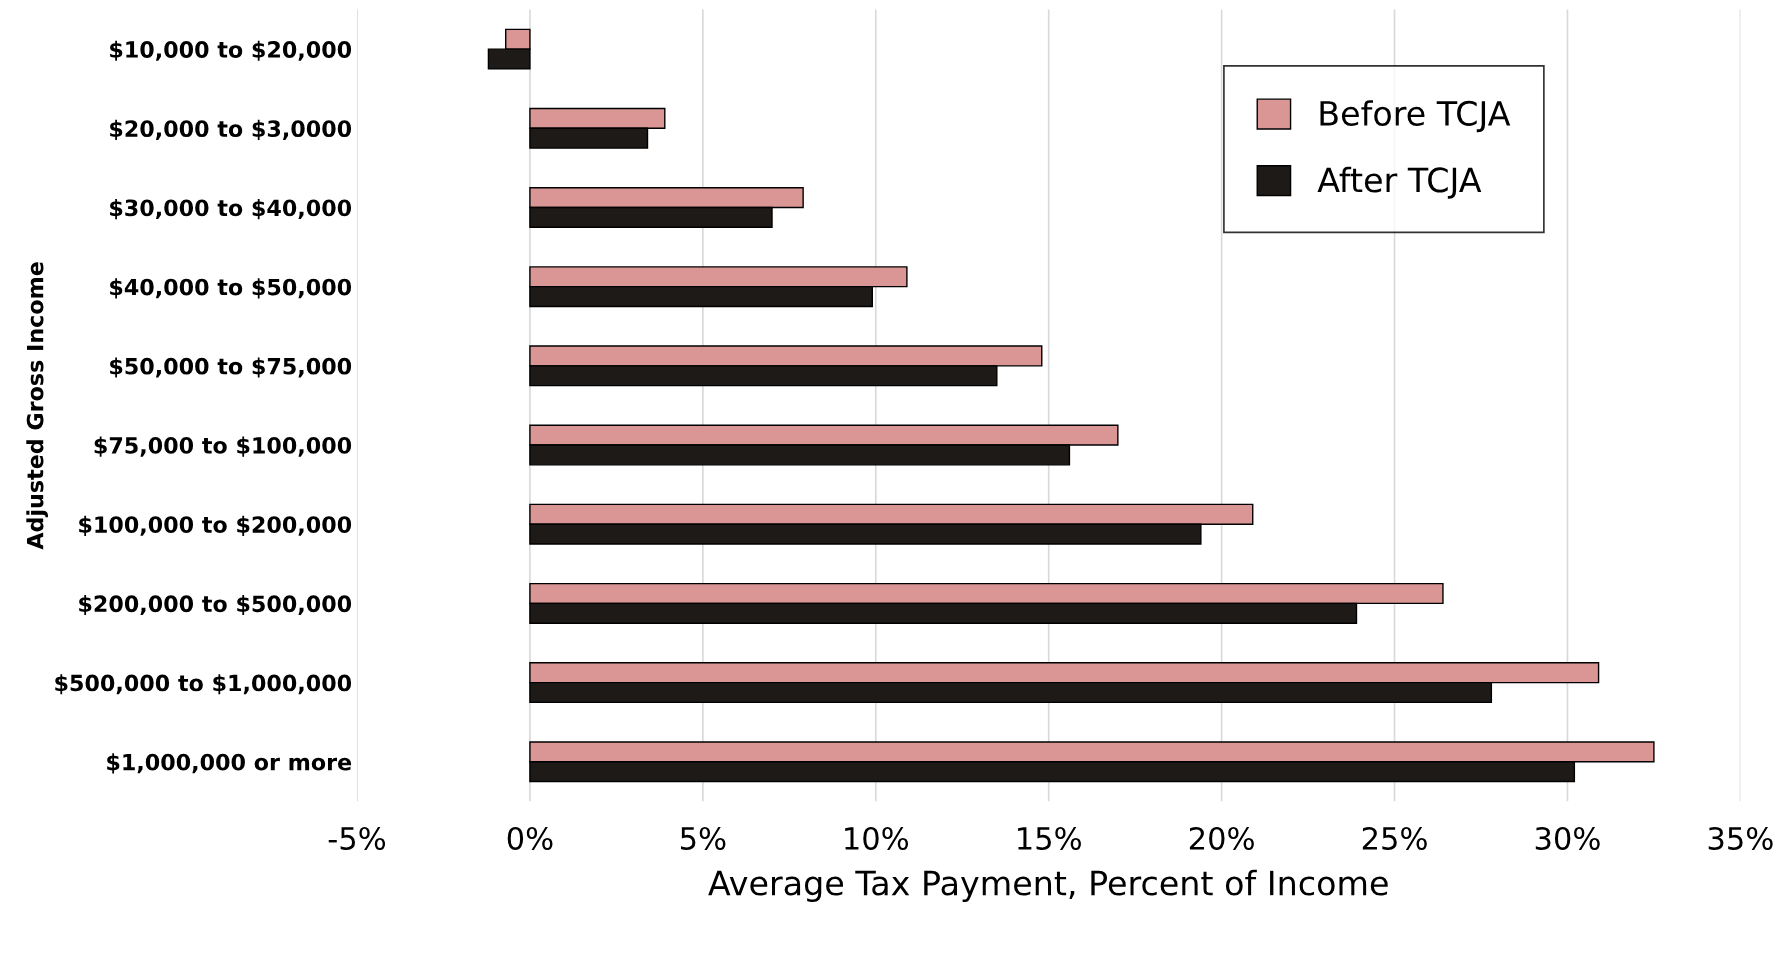 This screenshot has width=1785, height=954. What do you see at coordinates (231, 209) in the screenshot?
I see `y-tick-label: $30,000 to $40,000` at bounding box center [231, 209].